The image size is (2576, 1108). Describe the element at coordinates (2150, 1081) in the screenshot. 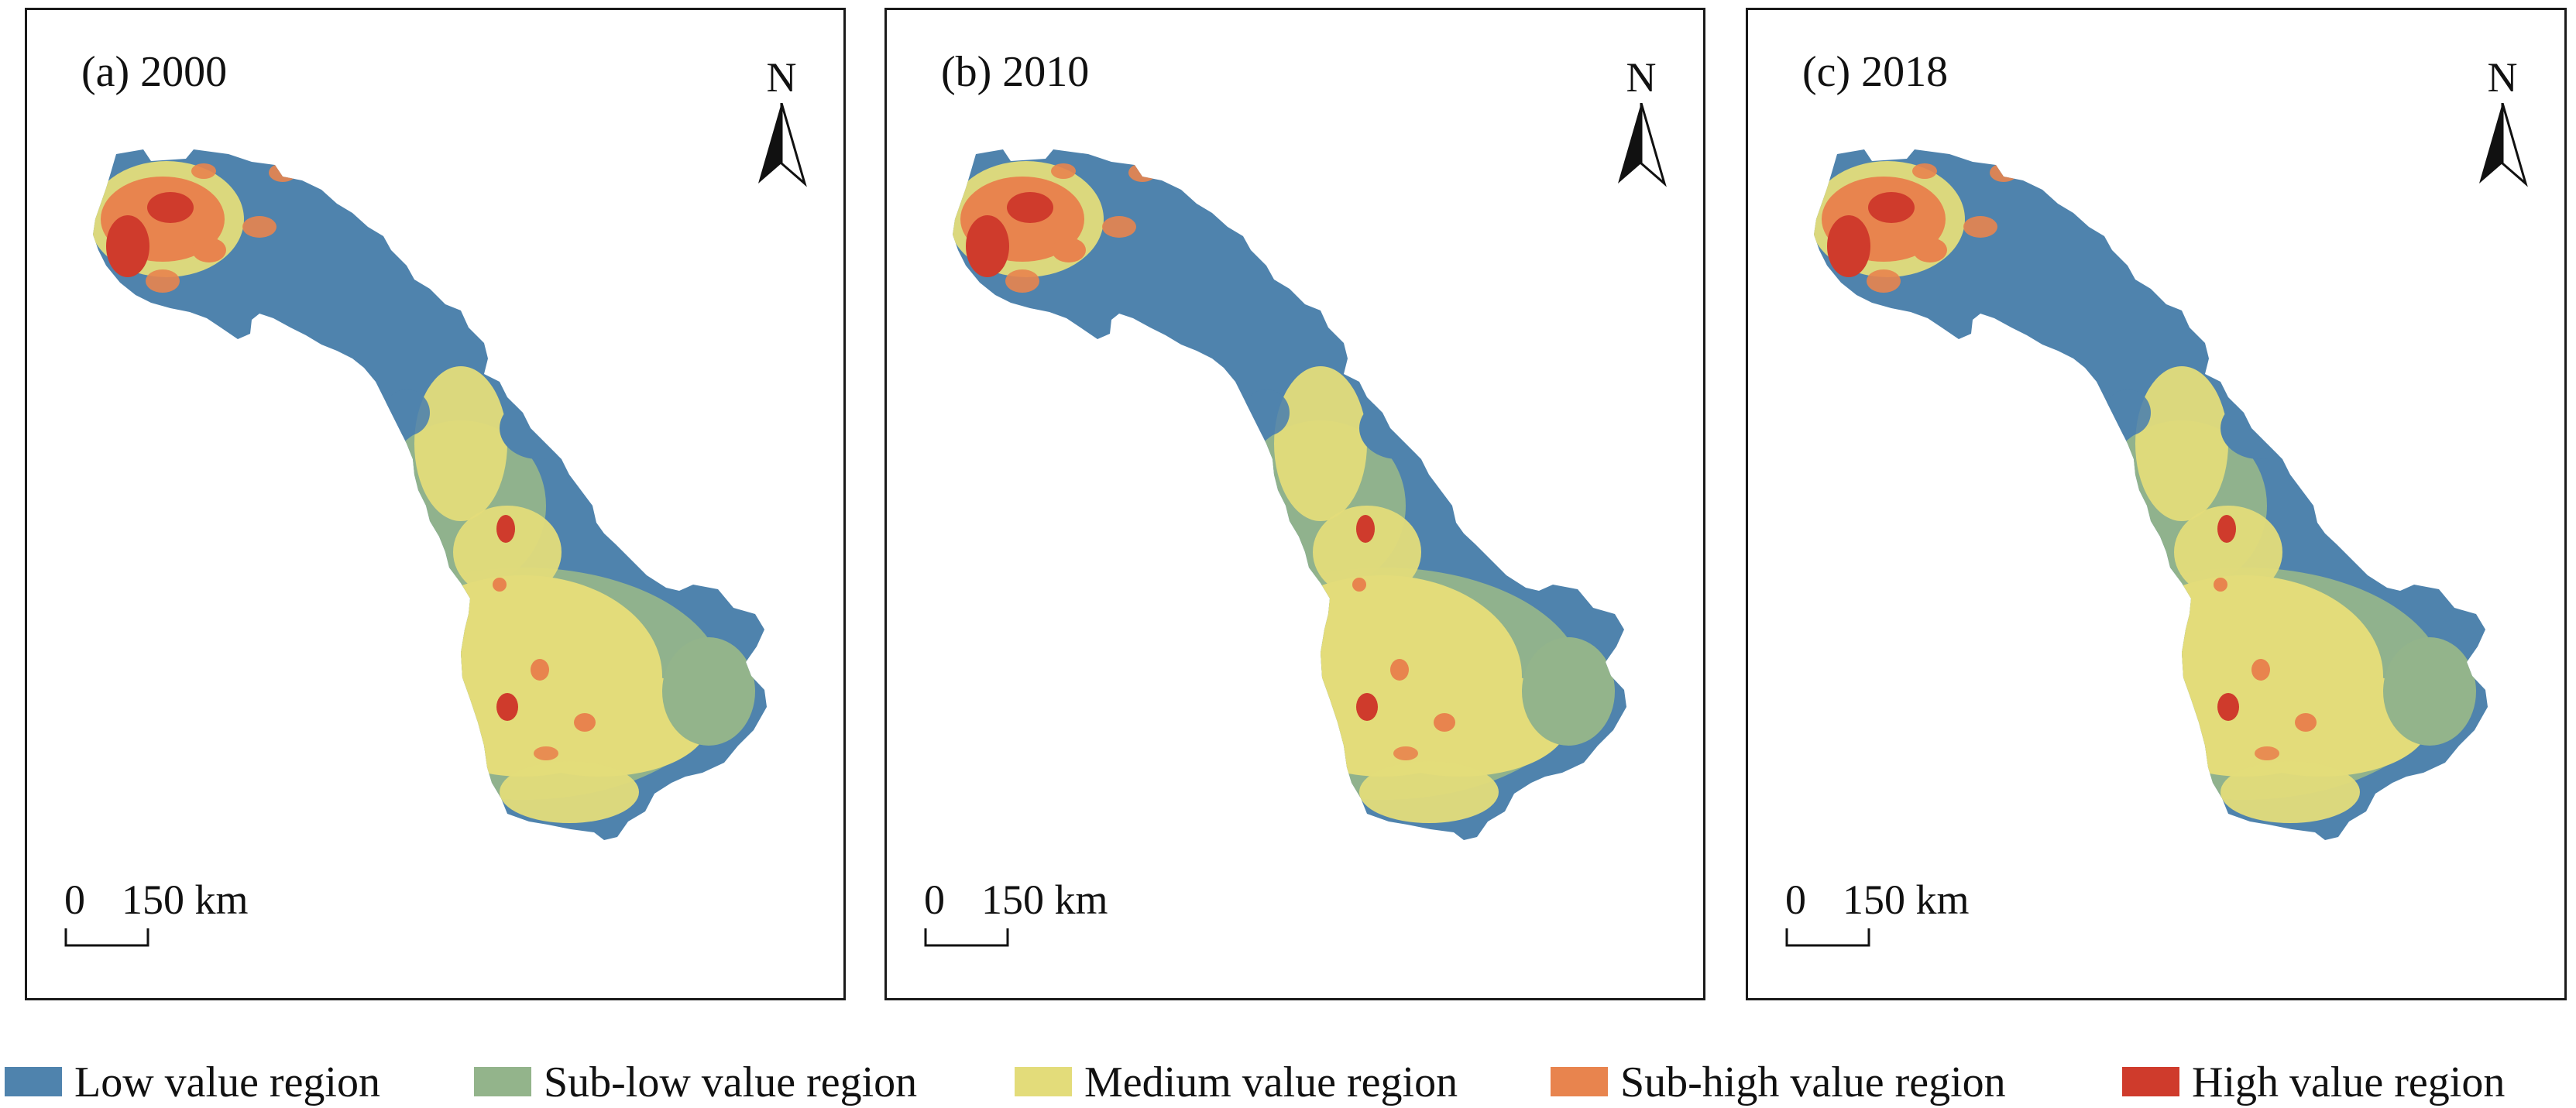

I see `legend-swatch-high` at that location.